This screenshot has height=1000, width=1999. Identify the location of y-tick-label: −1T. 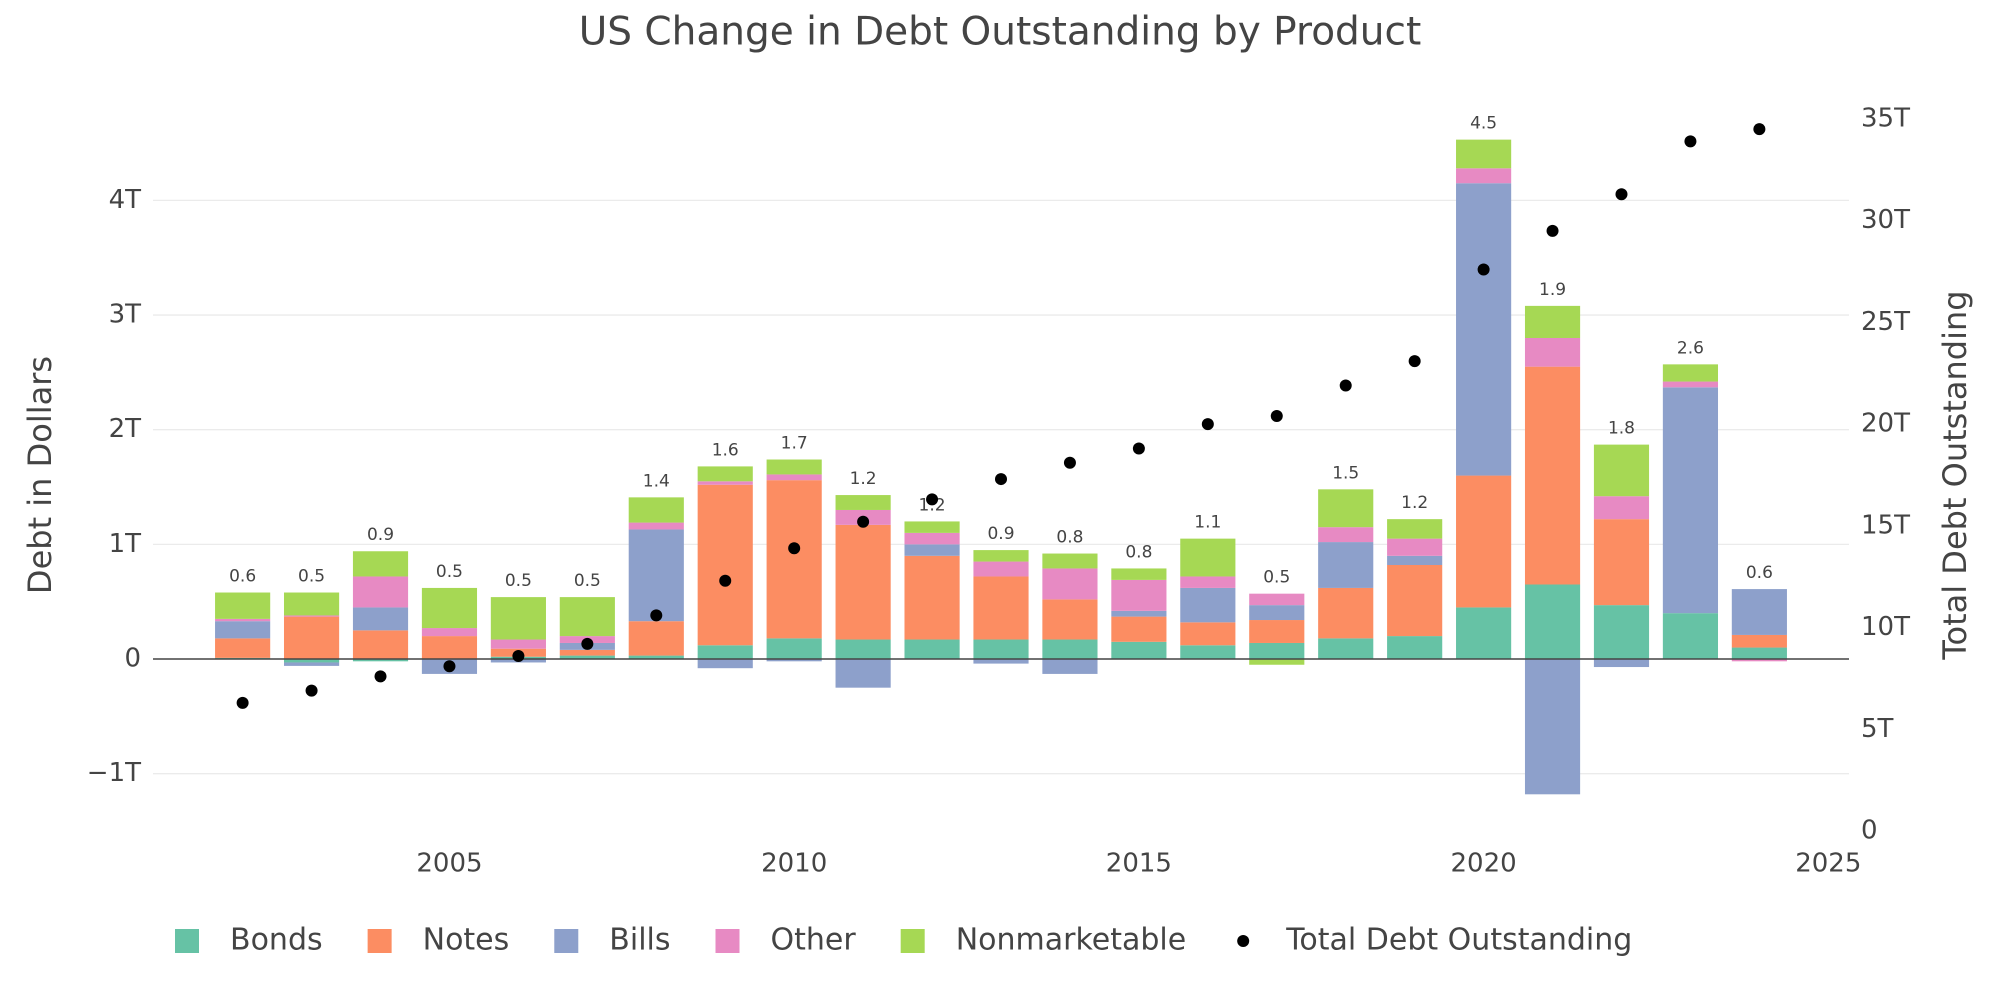
(114, 773).